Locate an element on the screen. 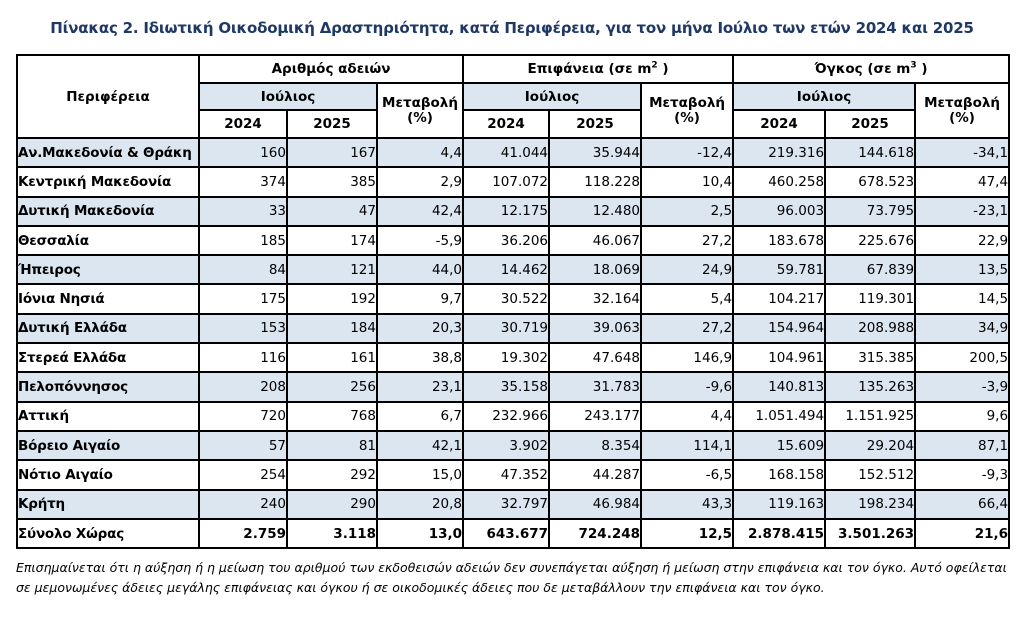 The height and width of the screenshot is (620, 1024). value-cell: -3,9 is located at coordinates (962, 387).